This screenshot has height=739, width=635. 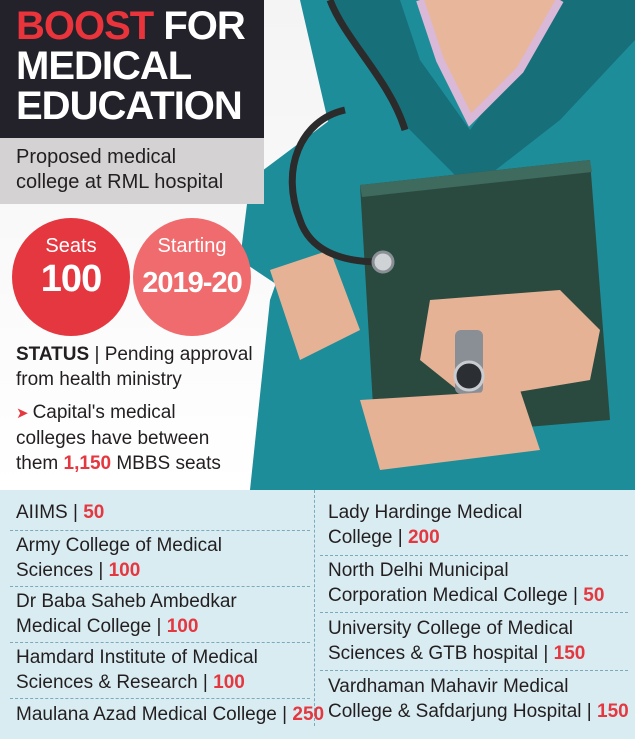 I want to click on college-name-line-1: Lady Hardinge Medical, so click(x=425, y=512).